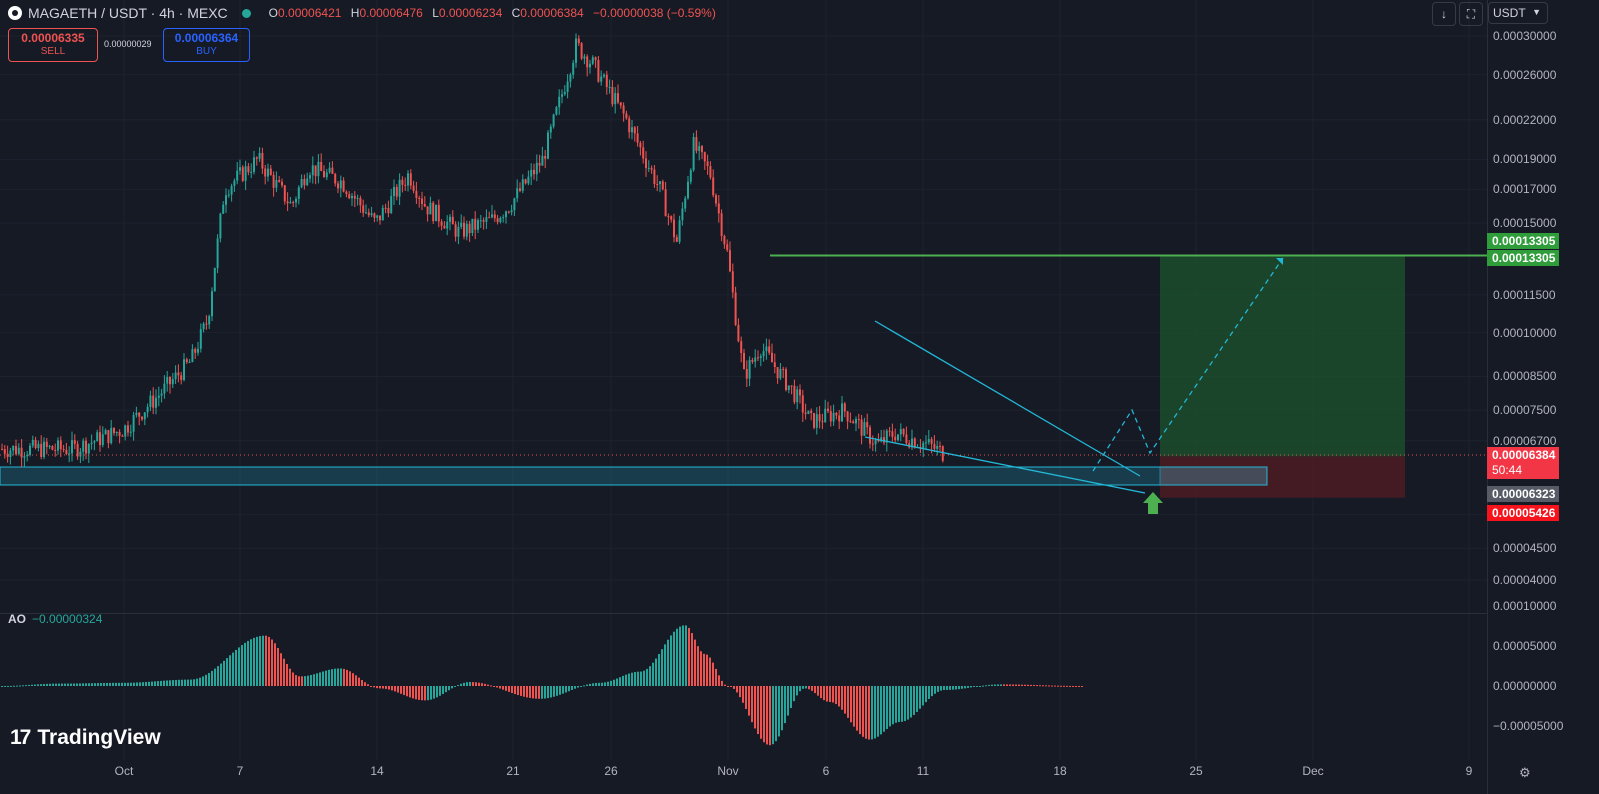  Describe the element at coordinates (55, 619) in the screenshot. I see `ao-legend: AO −0.00000324` at that location.